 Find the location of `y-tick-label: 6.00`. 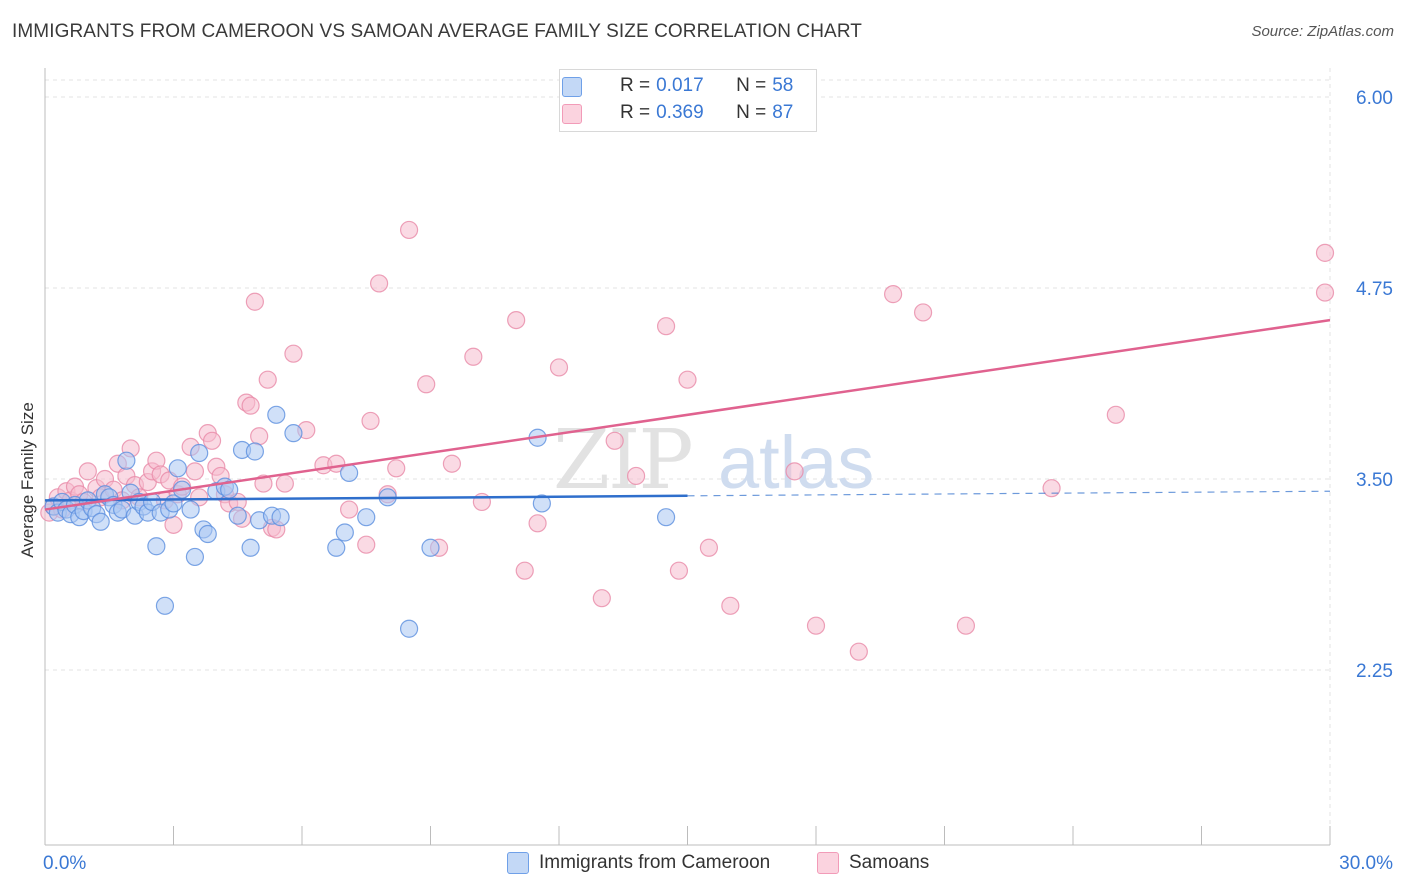

y-tick-label: 6.00 is located at coordinates (1374, 98).